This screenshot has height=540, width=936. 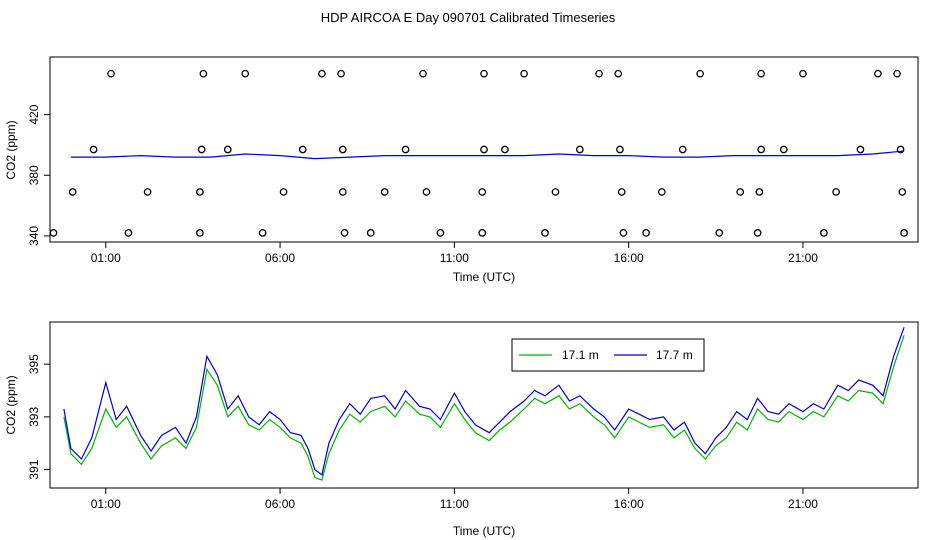 I want to click on p1-x-tick-label: 01:00, so click(x=106, y=258).